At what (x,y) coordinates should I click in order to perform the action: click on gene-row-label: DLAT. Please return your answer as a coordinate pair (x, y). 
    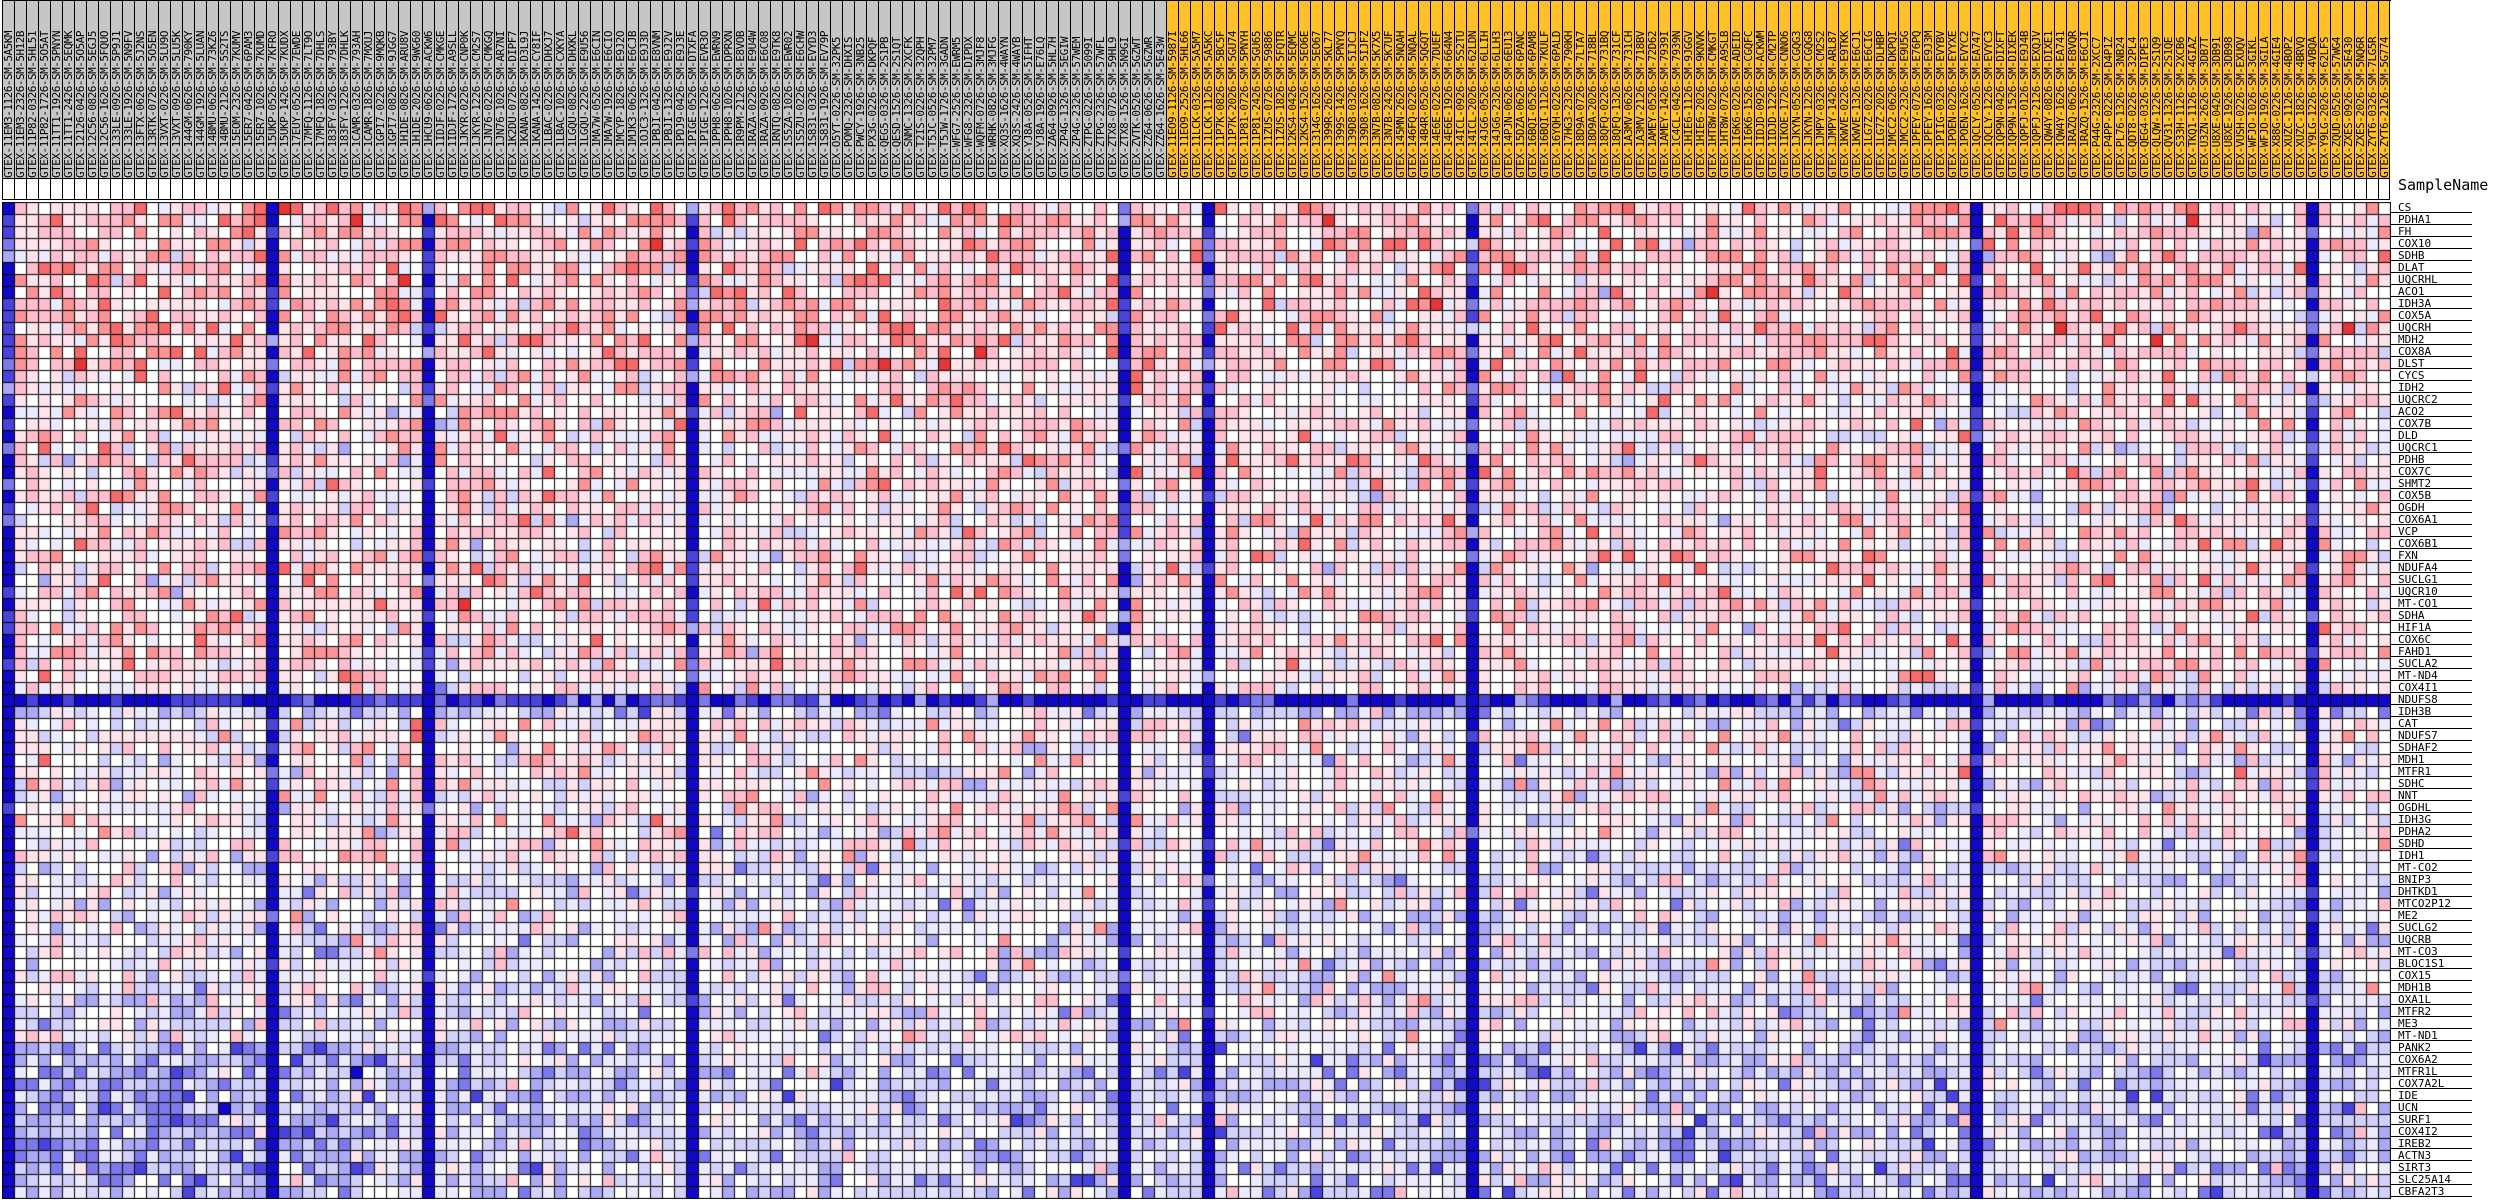
    Looking at the image, I should click on (2431, 267).